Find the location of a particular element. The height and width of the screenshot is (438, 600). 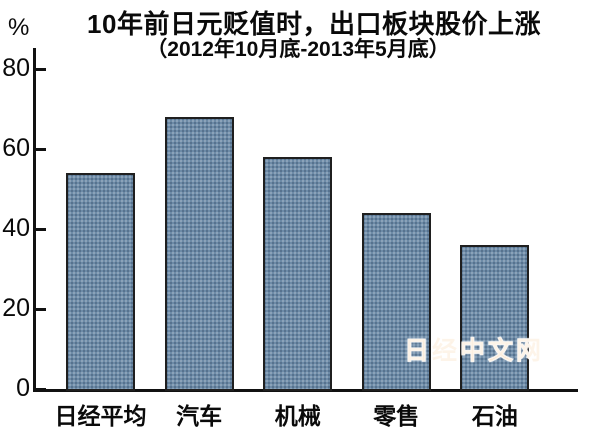

bar-零售 is located at coordinates (396, 302).